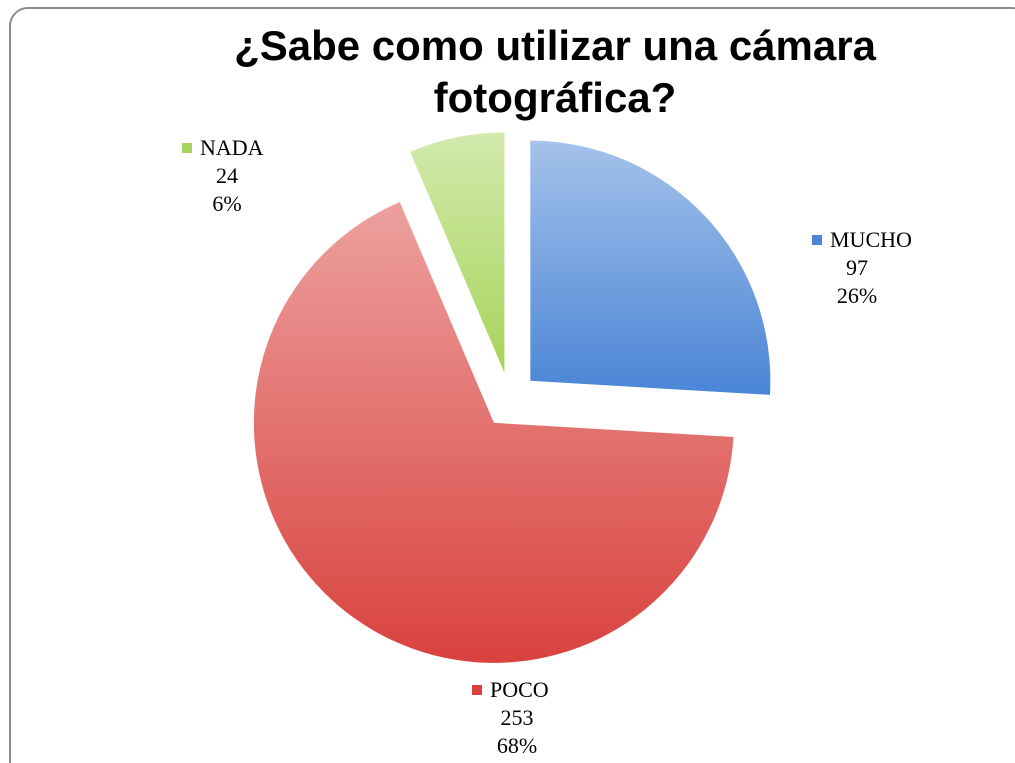 The height and width of the screenshot is (763, 1015). Describe the element at coordinates (517, 717) in the screenshot. I see `value-label: 253` at that location.